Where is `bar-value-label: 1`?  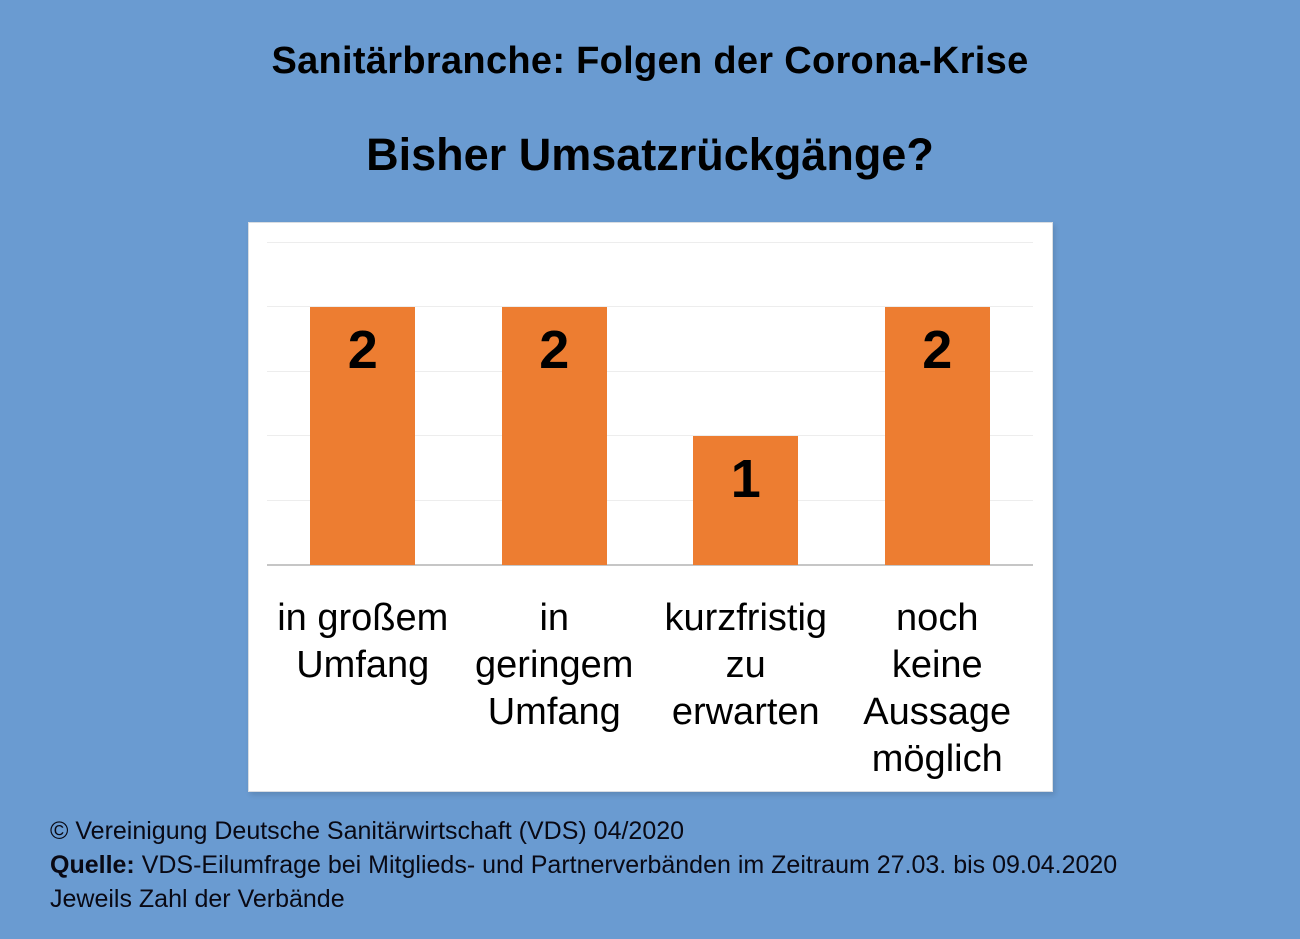 bar-value-label: 1 is located at coordinates (745, 478).